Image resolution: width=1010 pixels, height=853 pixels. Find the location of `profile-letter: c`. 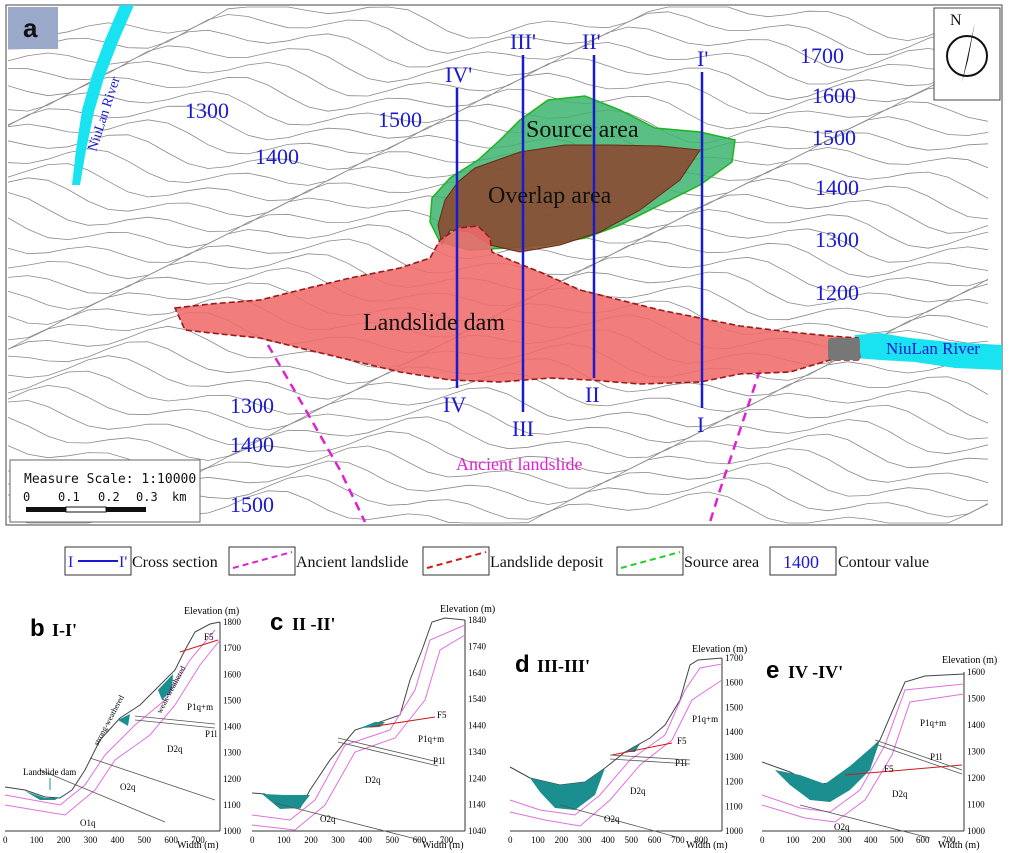

profile-letter: c is located at coordinates (276, 622).